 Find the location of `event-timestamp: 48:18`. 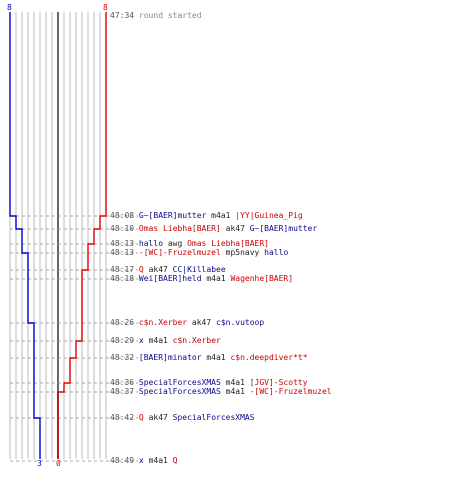

event-timestamp: 48:18 is located at coordinates (122, 278).